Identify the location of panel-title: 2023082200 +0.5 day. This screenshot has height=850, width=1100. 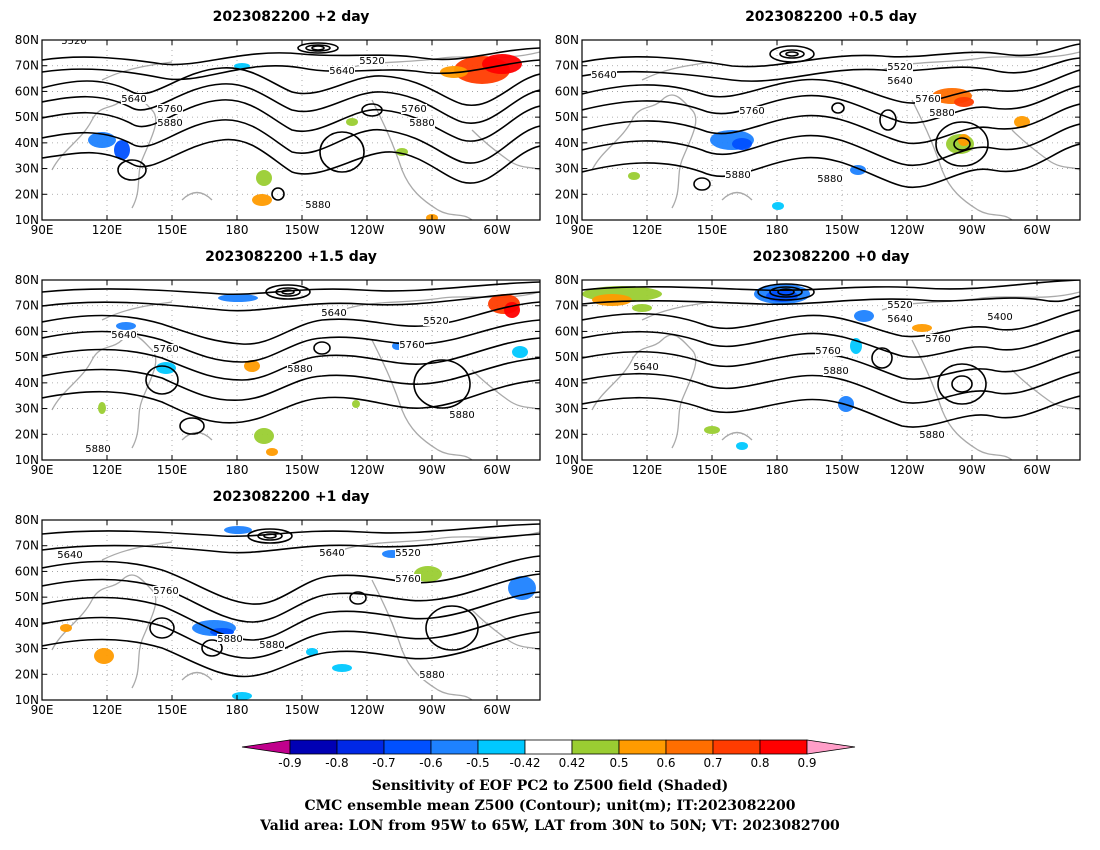
(831, 17).